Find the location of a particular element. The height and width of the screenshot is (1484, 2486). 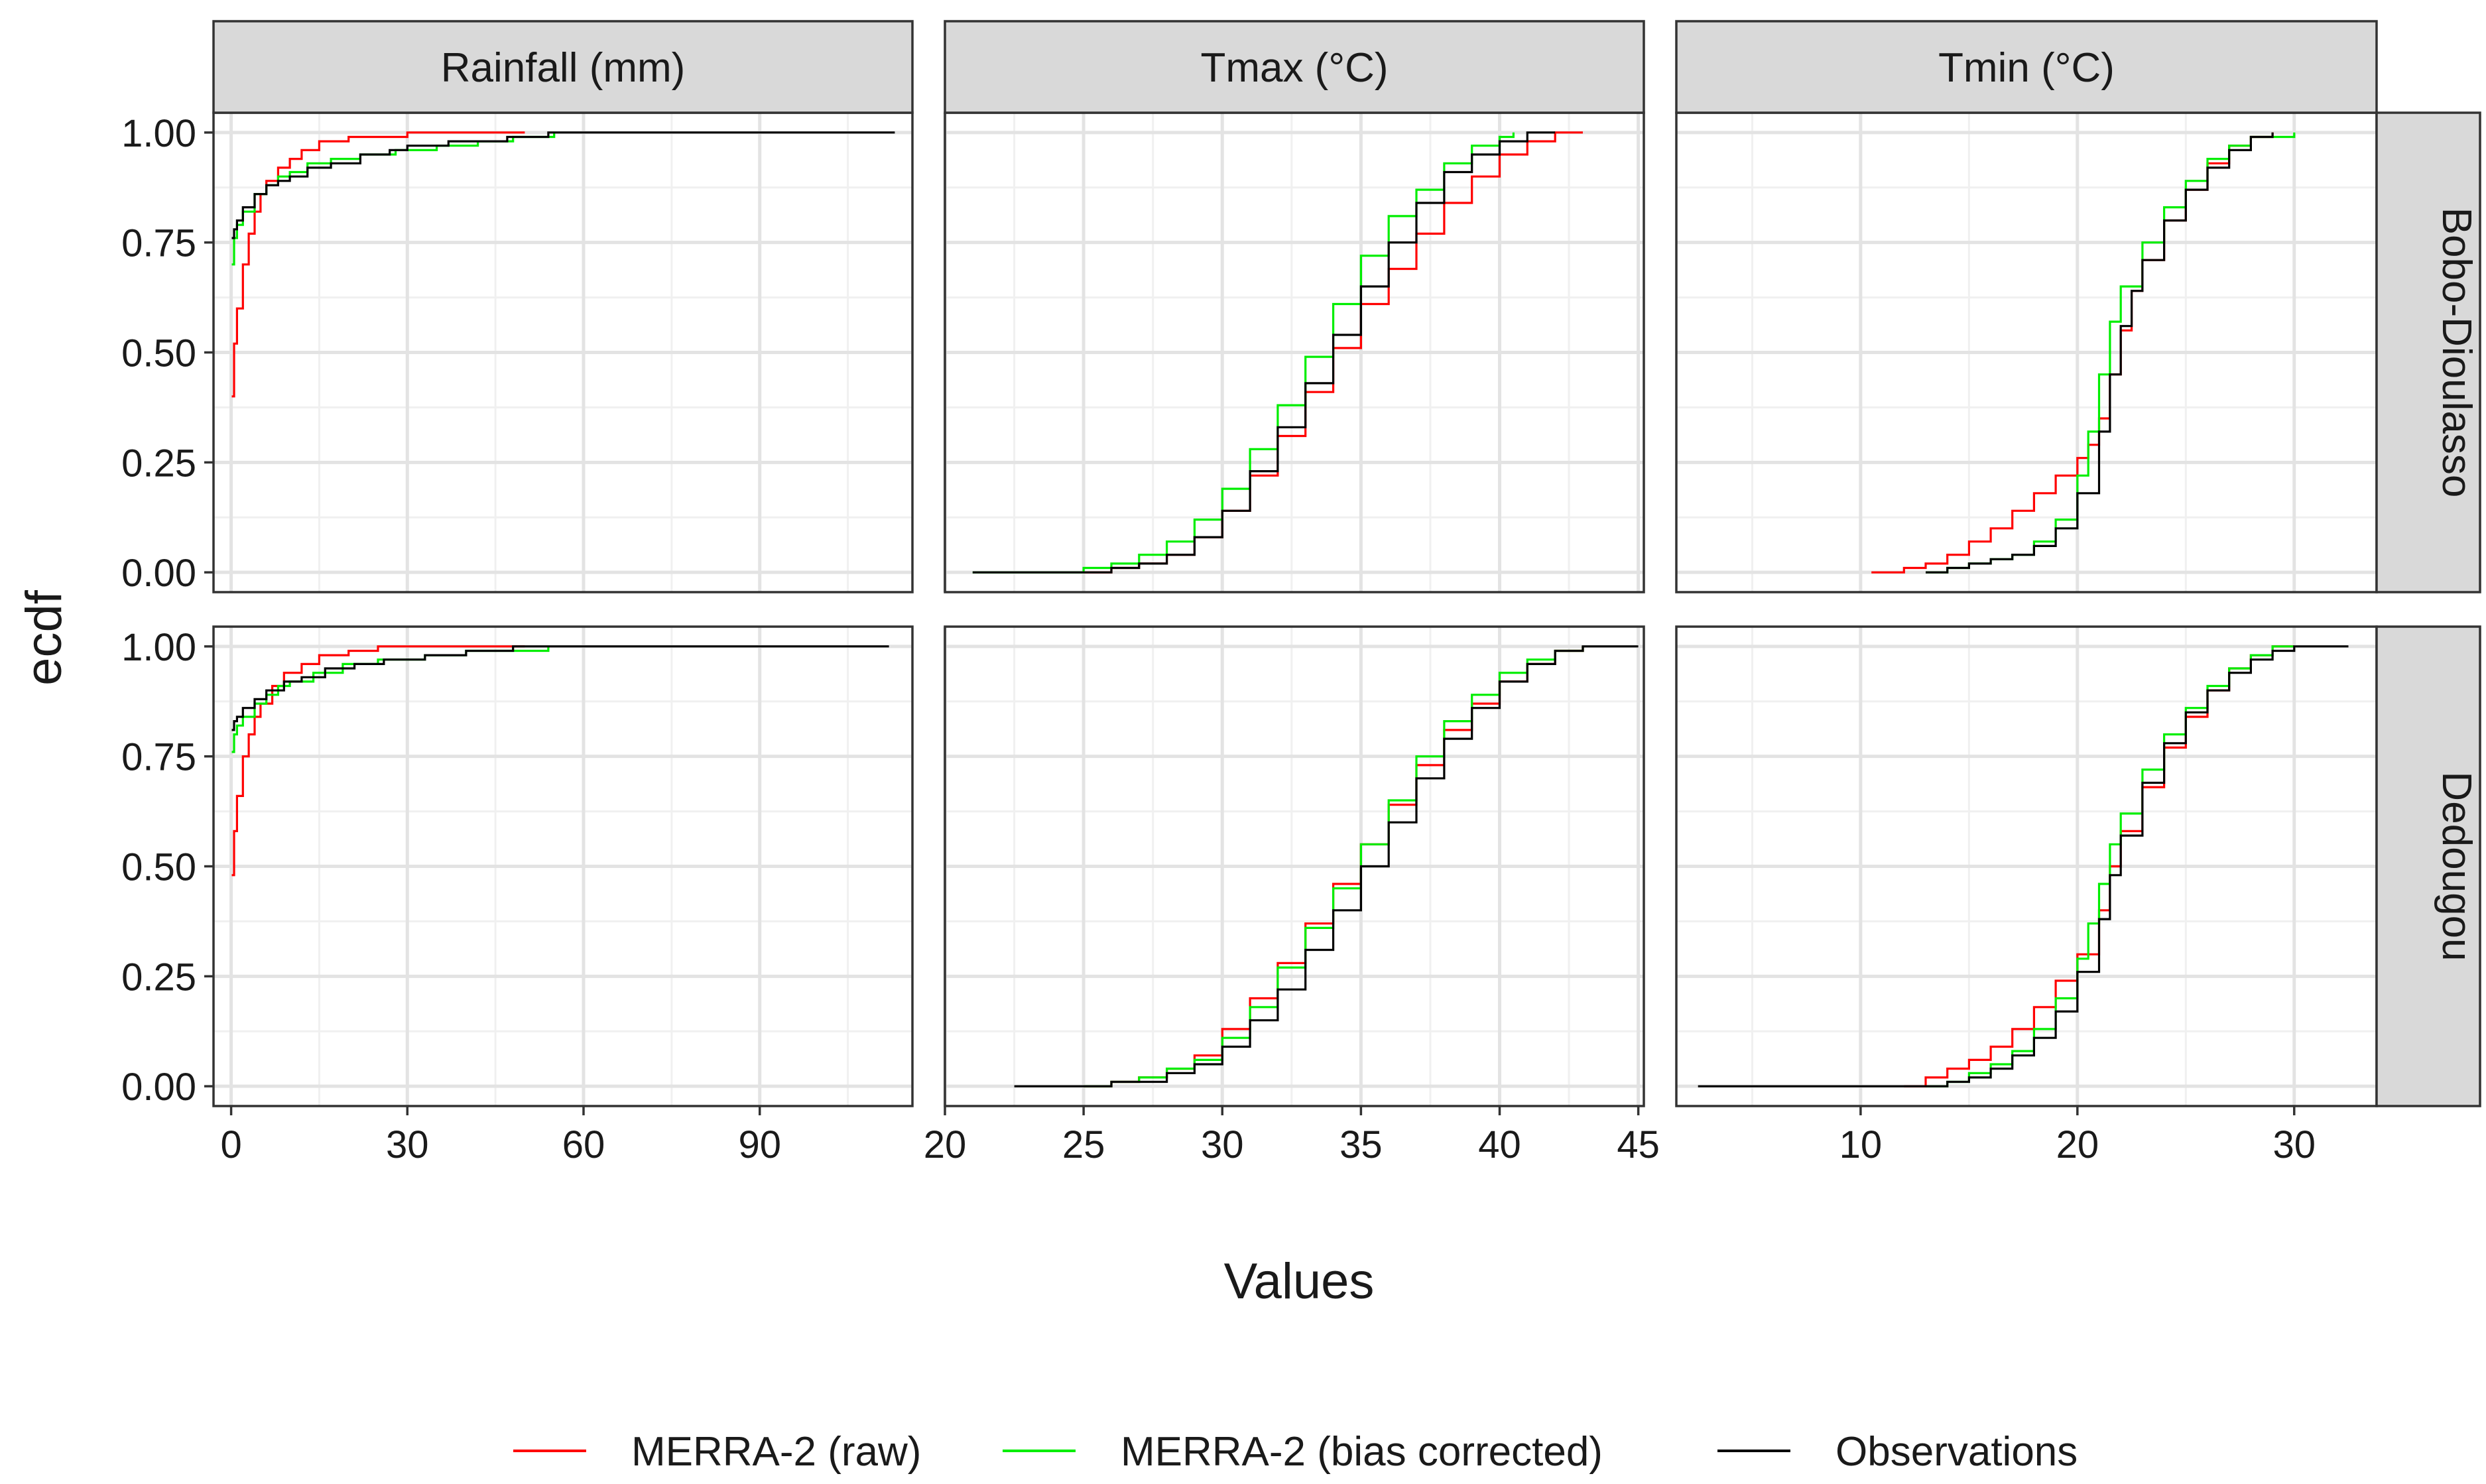

series-group-bobo-dioulasso-tmax-c is located at coordinates (1277, 353).